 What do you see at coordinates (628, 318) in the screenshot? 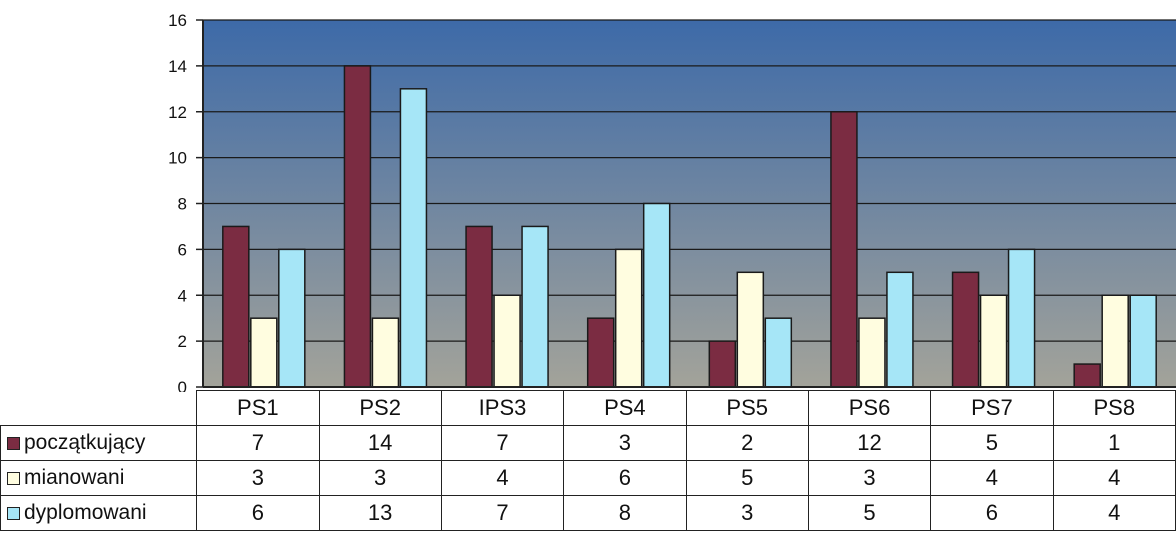
I see `bar-PS4-mianowani` at bounding box center [628, 318].